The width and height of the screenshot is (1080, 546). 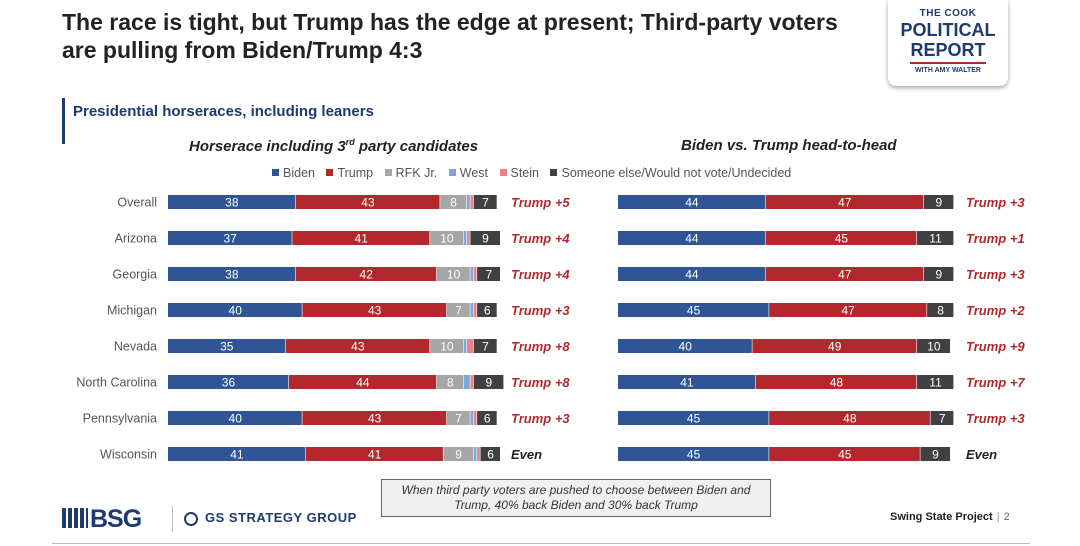 What do you see at coordinates (848, 311) in the screenshot?
I see `bar-label-1-michigan-trump: 47` at bounding box center [848, 311].